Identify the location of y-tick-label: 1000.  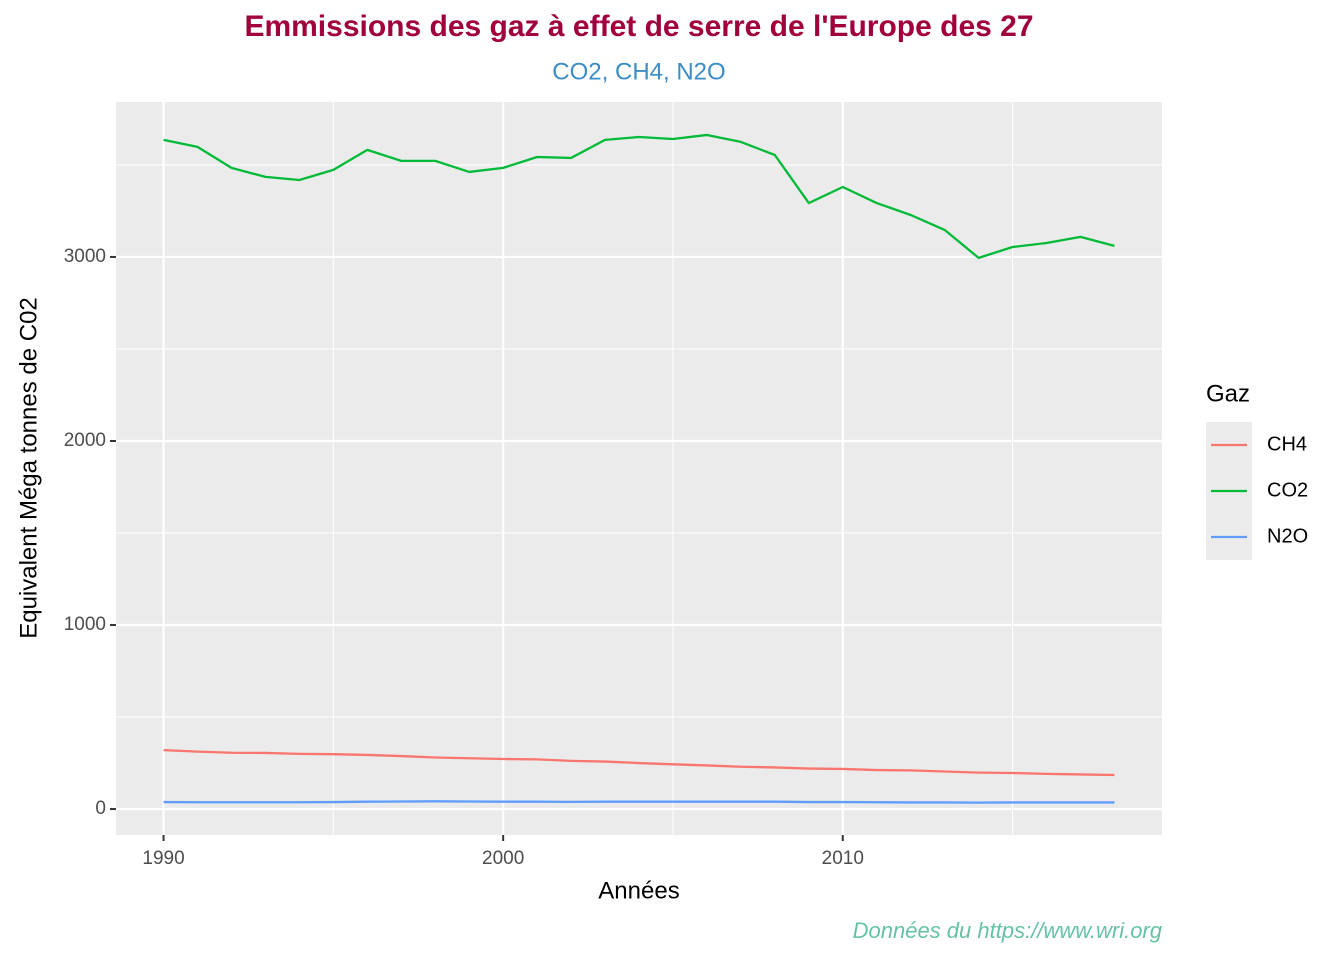
(85, 624).